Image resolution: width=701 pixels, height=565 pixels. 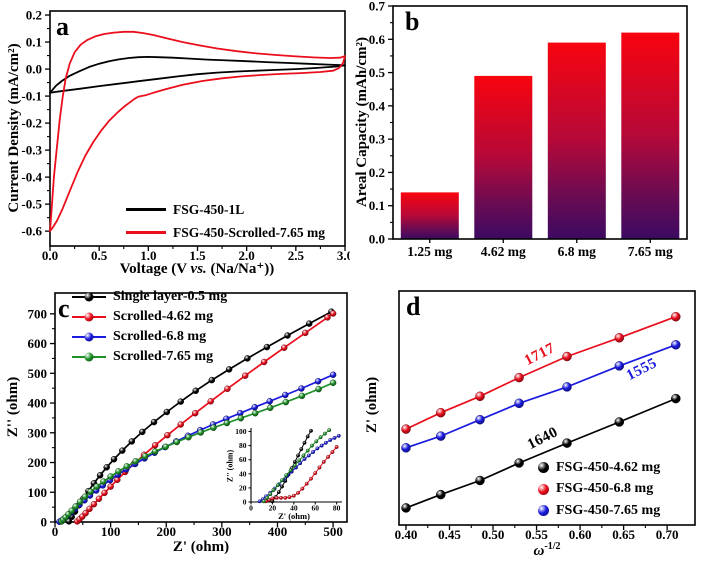 I want to click on omega-symbol: ω, so click(x=539, y=551).